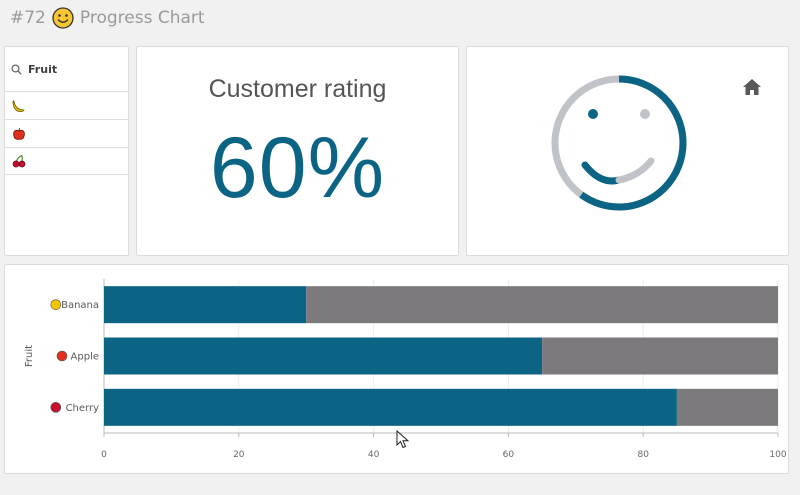 The width and height of the screenshot is (800, 495). Describe the element at coordinates (643, 455) in the screenshot. I see `x-tick-label: 80` at that location.